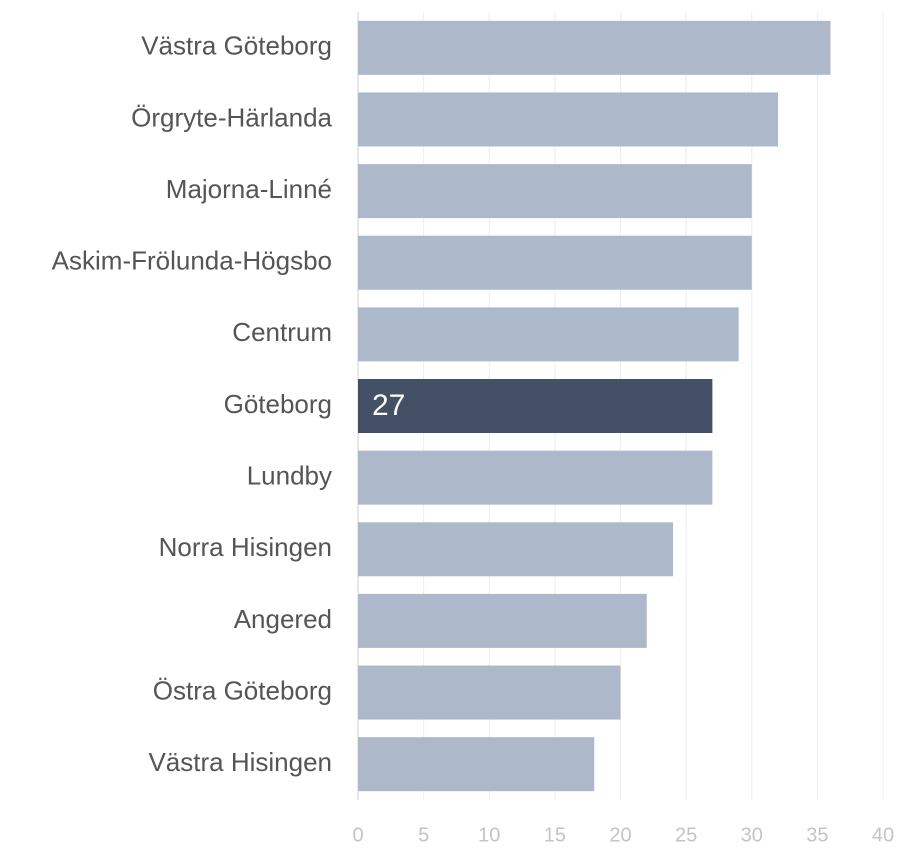  I want to click on x-tick-label: 10, so click(489, 835).